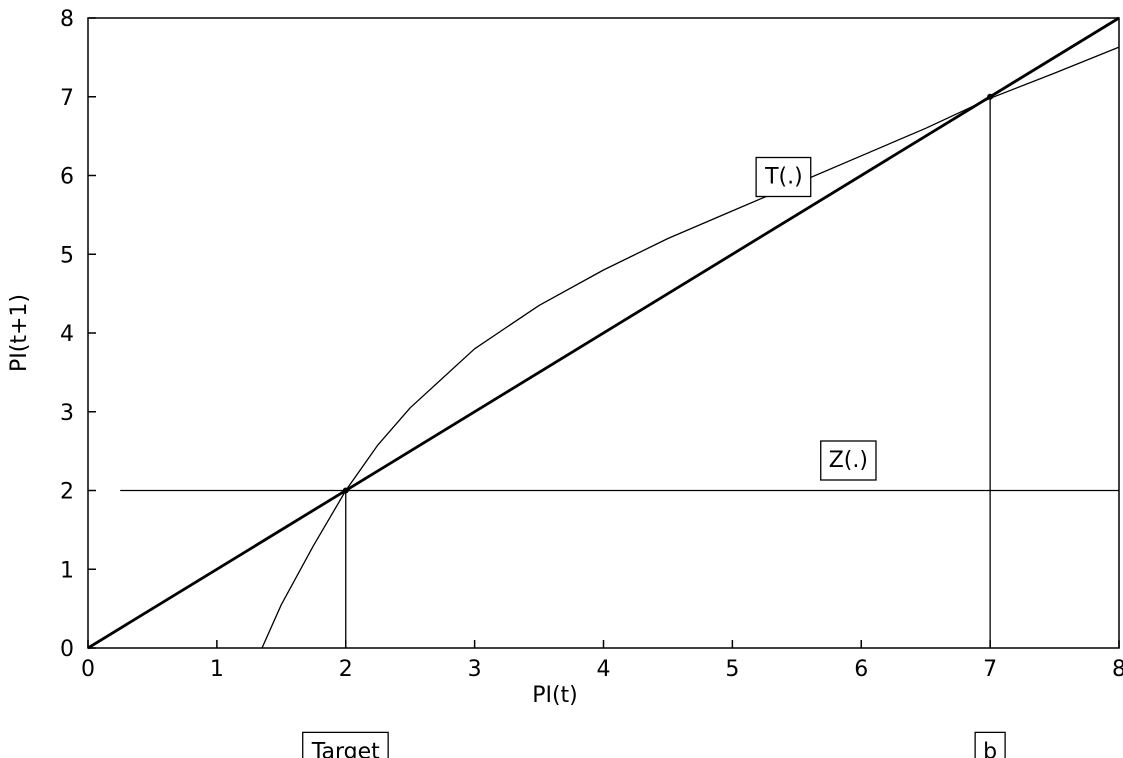  I want to click on y-tick-label: 3, so click(67, 413).